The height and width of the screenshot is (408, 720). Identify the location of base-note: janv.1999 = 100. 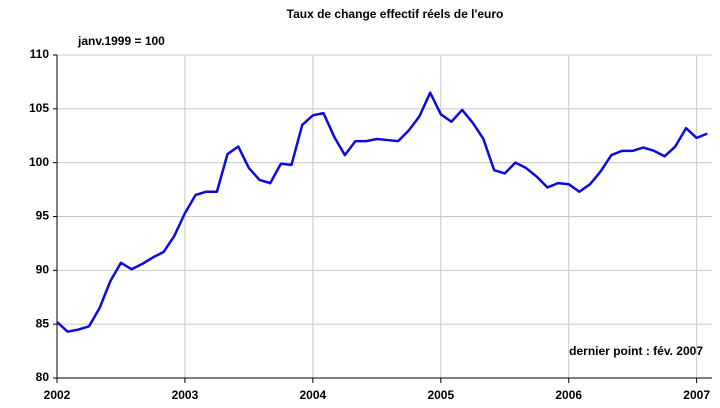
(121, 41).